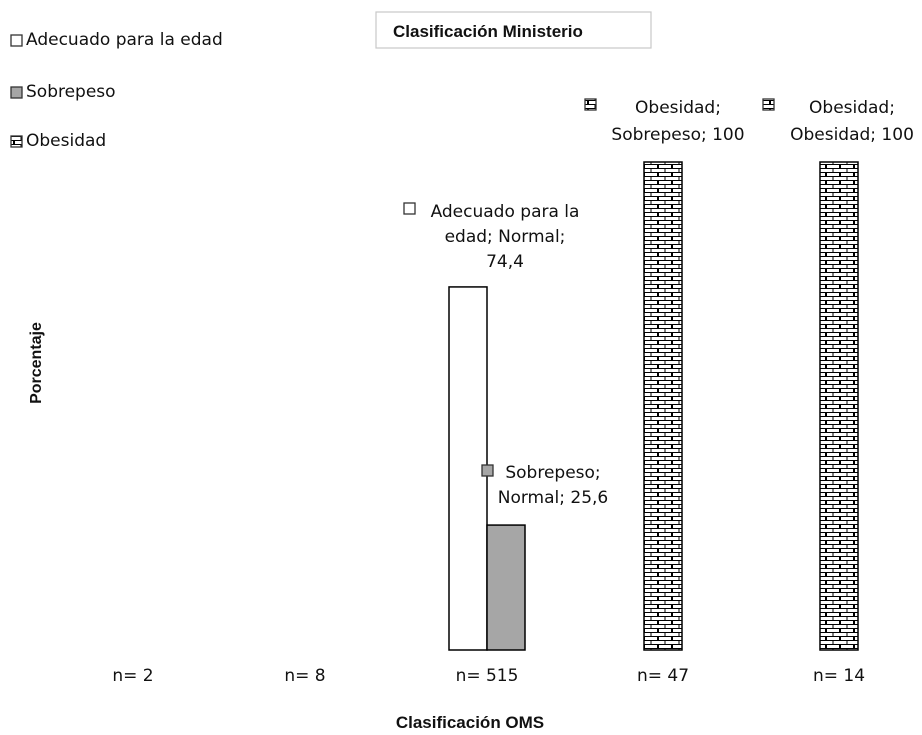 This screenshot has height=735, width=922. Describe the element at coordinates (545, 485) in the screenshot. I see `data-label-1: Sobrepeso; Normal; 25,6` at that location.